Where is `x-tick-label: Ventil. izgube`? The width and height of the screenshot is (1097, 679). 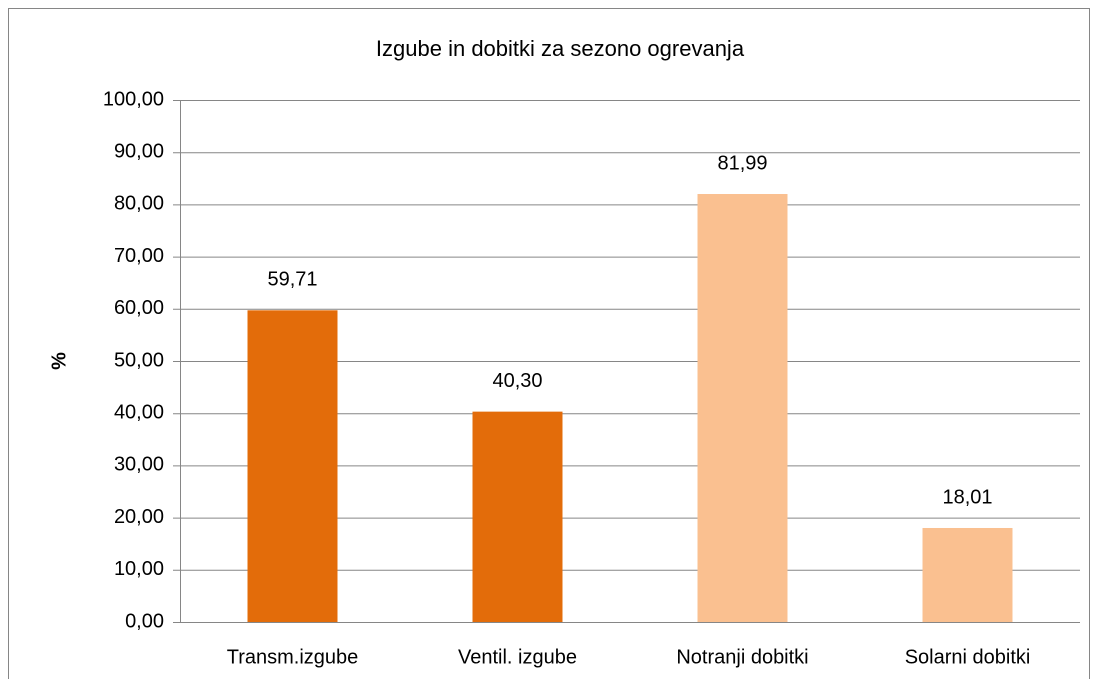 x-tick-label: Ventil. izgube is located at coordinates (517, 657).